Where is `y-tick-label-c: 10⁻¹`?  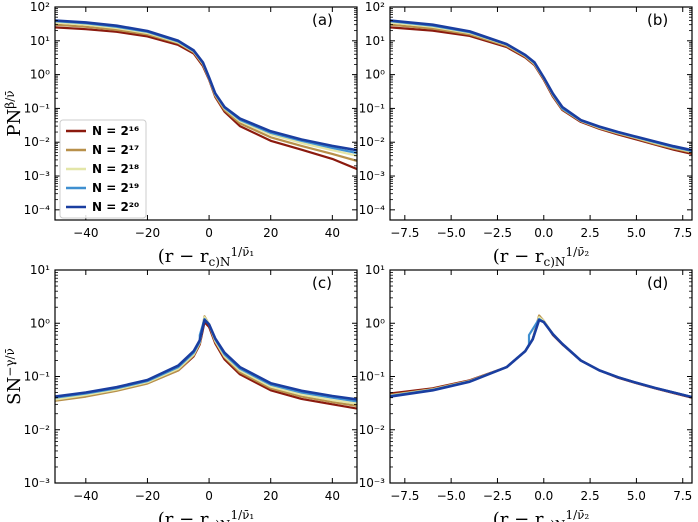
y-tick-label-c: 10⁻¹ is located at coordinates (37, 377).